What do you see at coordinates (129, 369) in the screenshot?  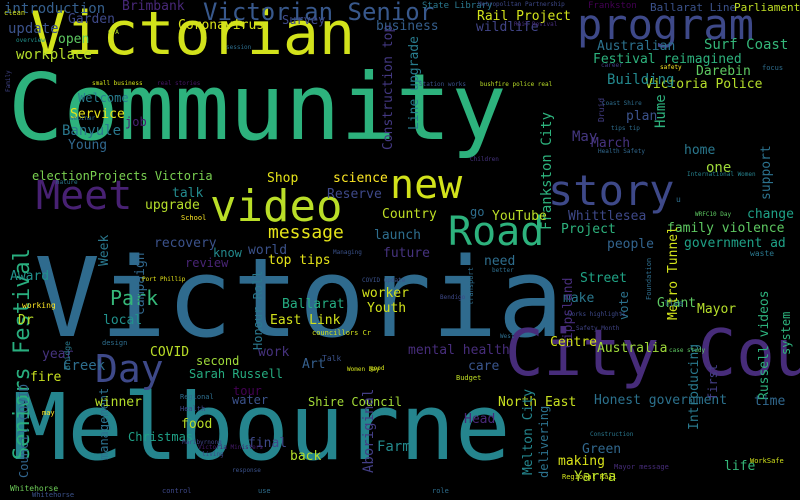 I see `word-day: Day` at bounding box center [129, 369].